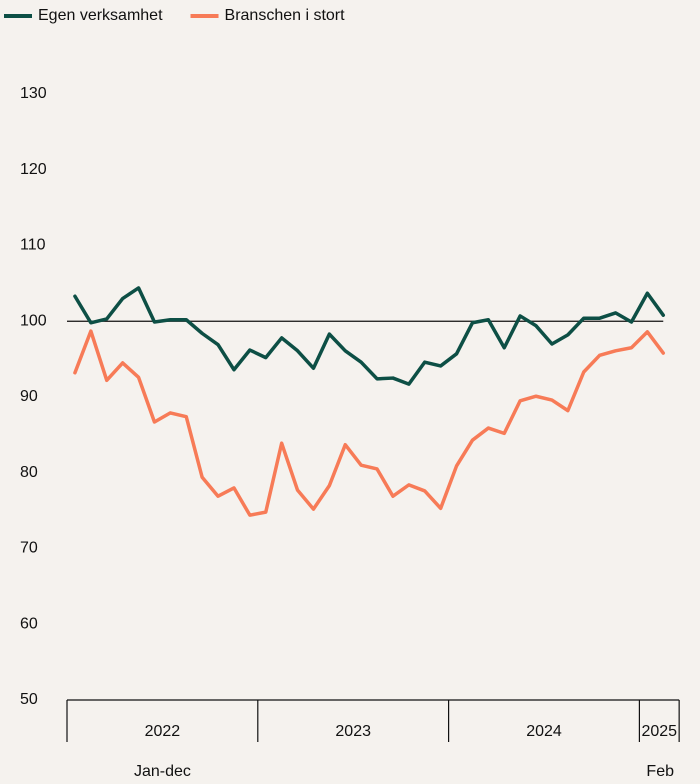  I want to click on y-tick-label: 90, so click(29, 396).